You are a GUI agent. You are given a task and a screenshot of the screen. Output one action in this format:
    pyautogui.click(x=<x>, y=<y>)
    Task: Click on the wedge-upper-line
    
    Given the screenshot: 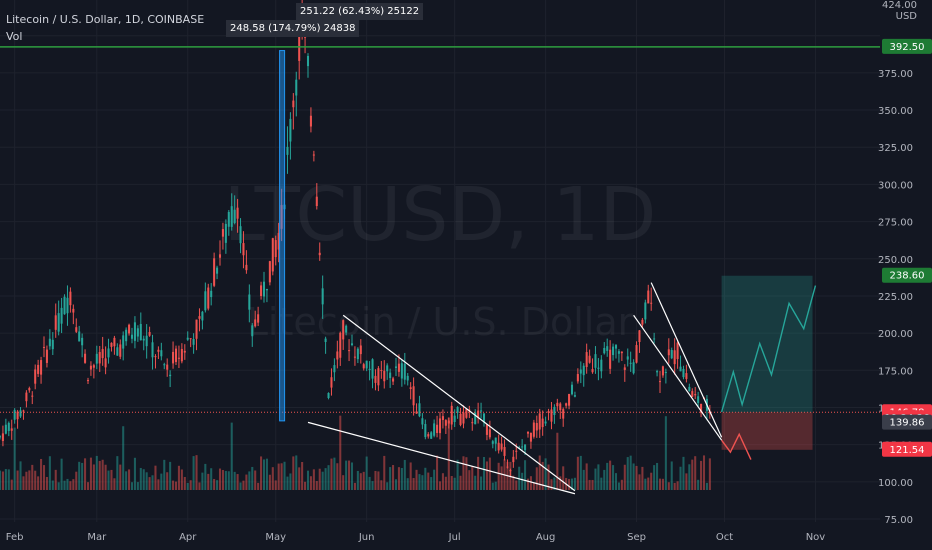 What is the action you would take?
    pyautogui.click(x=686, y=360)
    